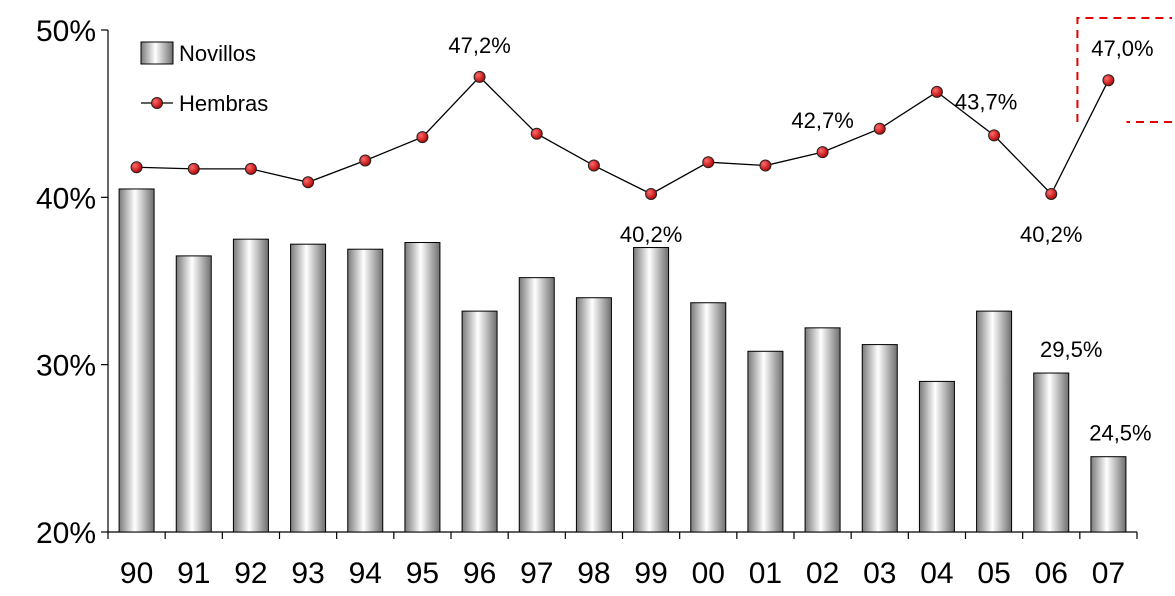 The image size is (1175, 596). Describe the element at coordinates (217, 53) in the screenshot. I see `legend-label-novillos: Novillos` at that location.